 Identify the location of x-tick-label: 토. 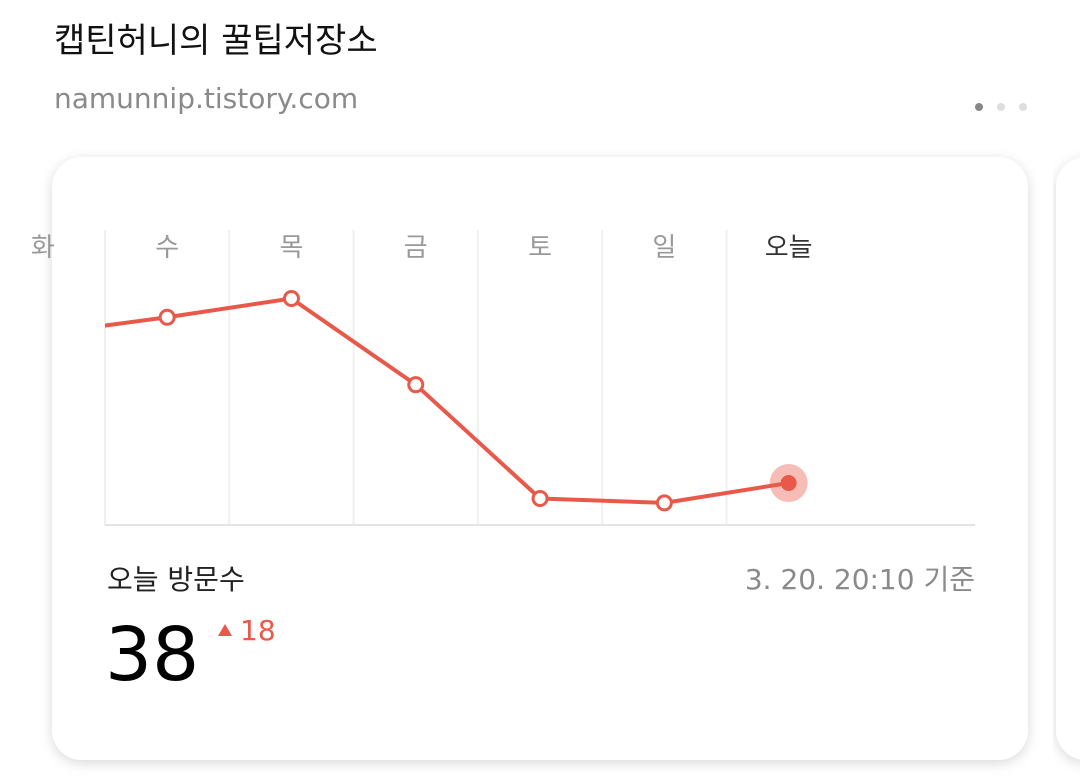
(540, 248).